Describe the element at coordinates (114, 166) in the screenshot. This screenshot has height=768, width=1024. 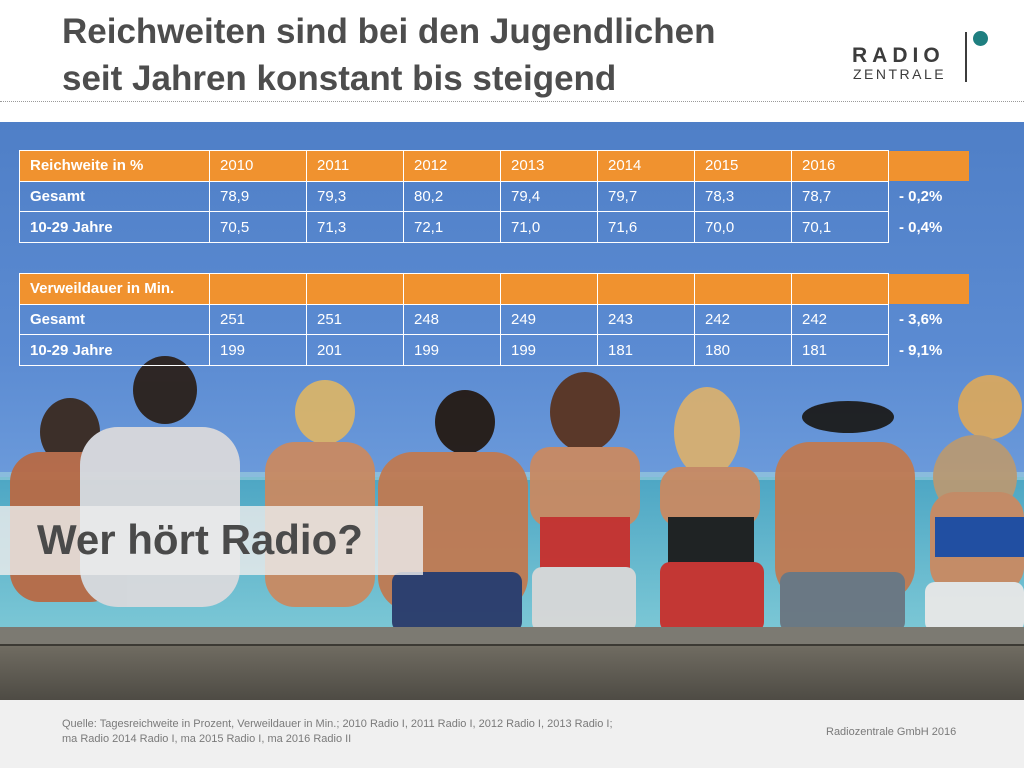
I see `reach-header-label: Reichweite in %` at that location.